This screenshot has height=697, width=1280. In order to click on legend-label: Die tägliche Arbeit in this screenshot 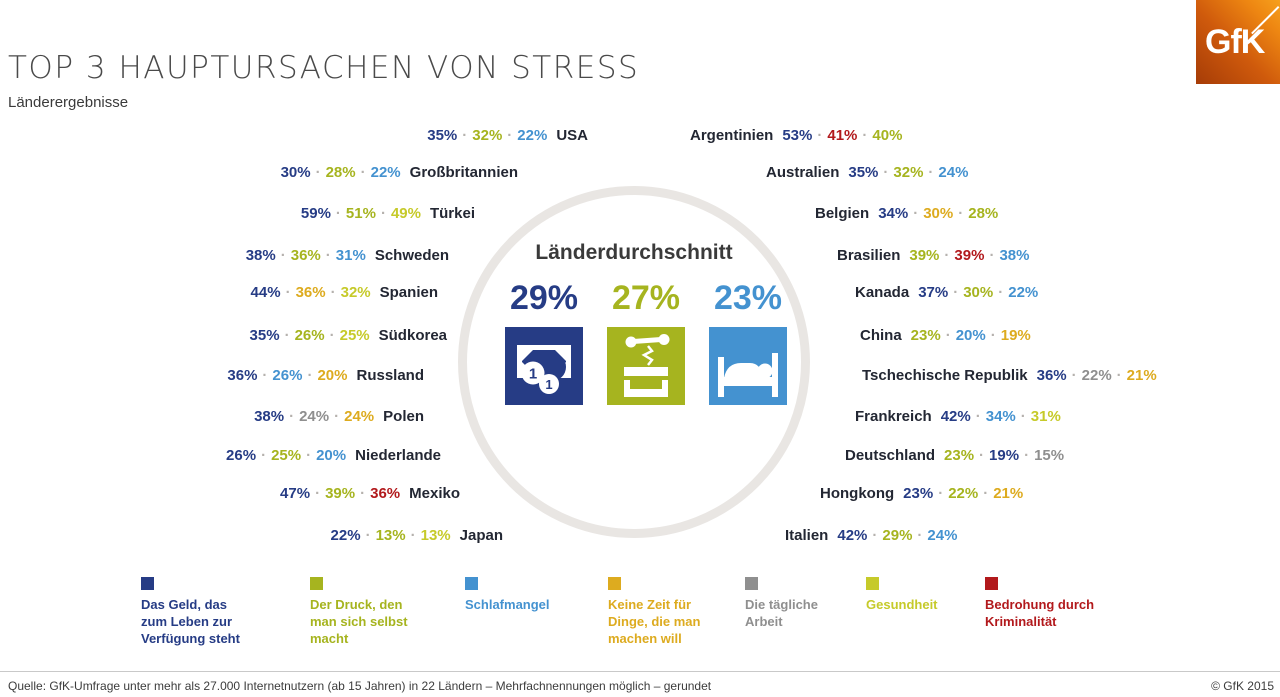, I will do `click(781, 613)`.